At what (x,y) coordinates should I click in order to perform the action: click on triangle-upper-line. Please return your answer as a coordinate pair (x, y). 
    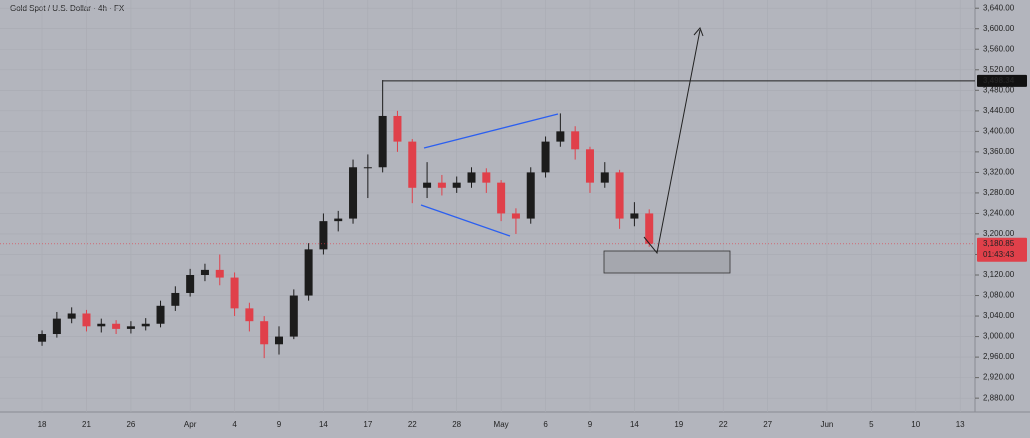
    Looking at the image, I should click on (491, 131).